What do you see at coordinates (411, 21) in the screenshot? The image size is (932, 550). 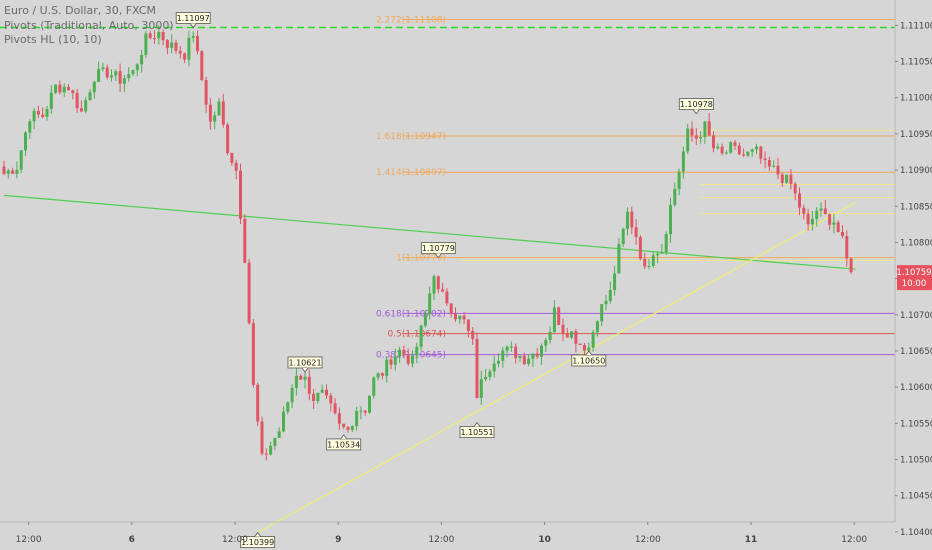 I see `fib-level-label: 2.272(1.11108)` at bounding box center [411, 21].